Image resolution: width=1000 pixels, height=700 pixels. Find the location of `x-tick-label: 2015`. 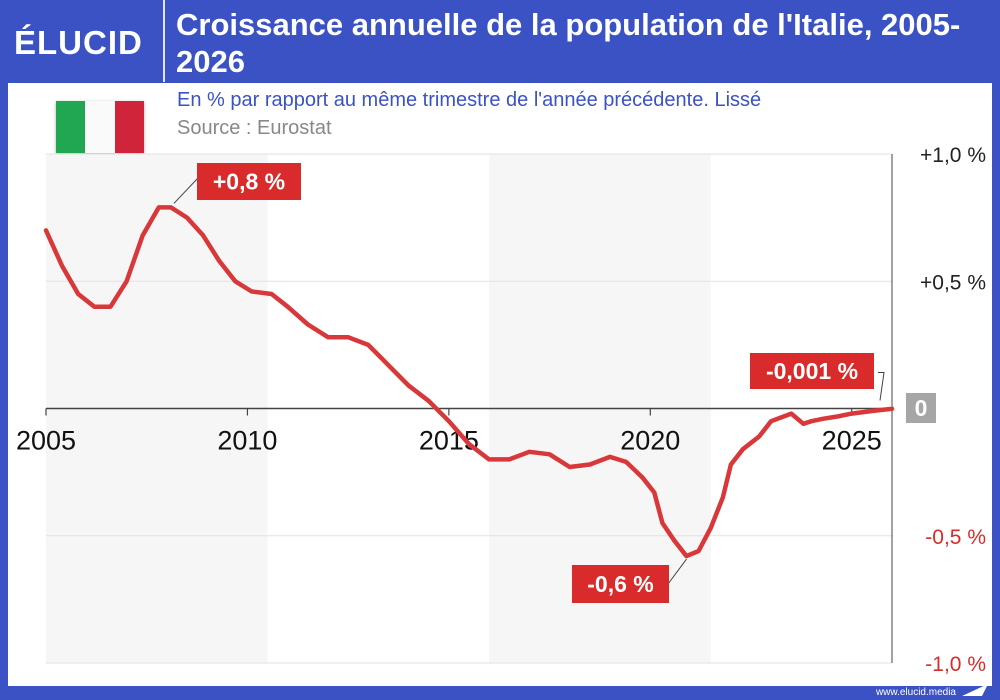

x-tick-label: 2015 is located at coordinates (449, 441).